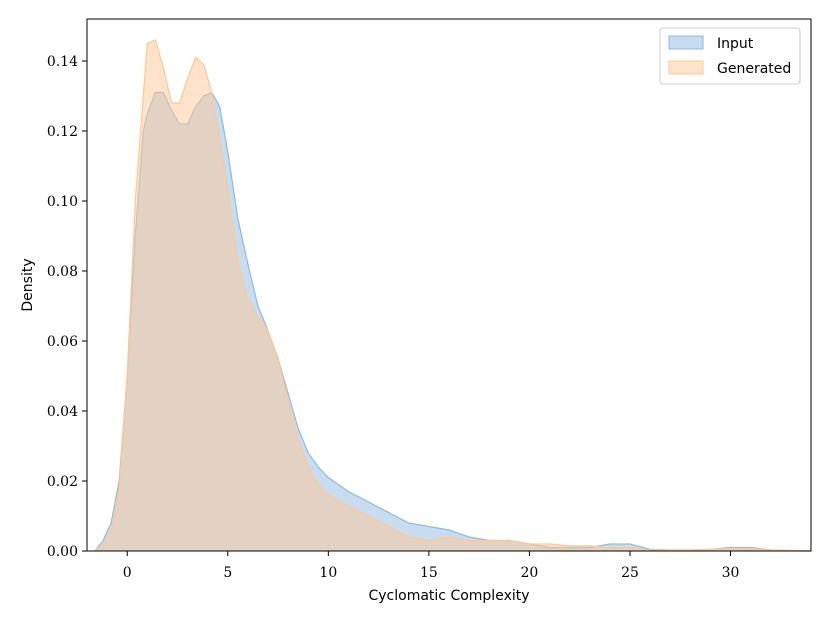 The width and height of the screenshot is (830, 623). What do you see at coordinates (28, 284) in the screenshot?
I see `y-axis-label: Density` at bounding box center [28, 284].